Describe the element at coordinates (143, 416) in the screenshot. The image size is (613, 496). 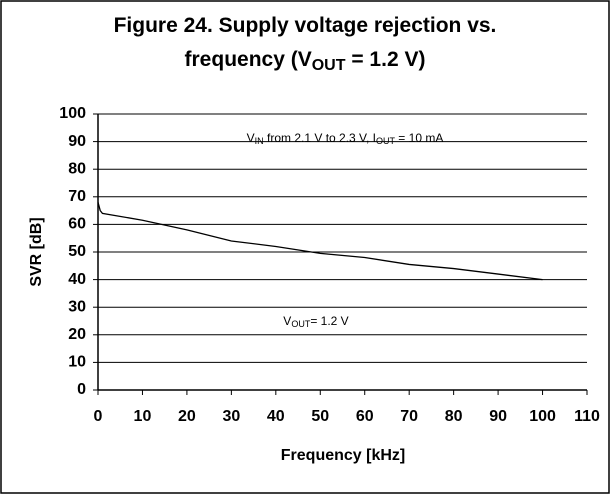
I see `x-tick-label: 10` at that location.